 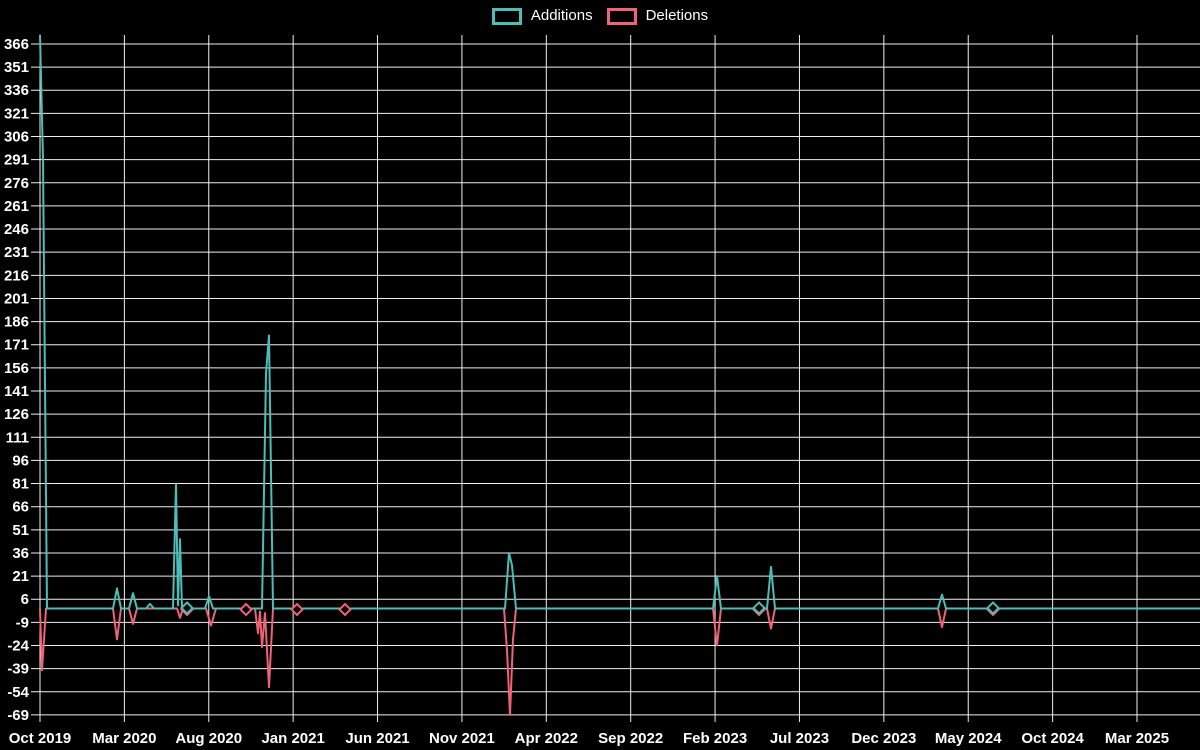 What do you see at coordinates (16, 391) in the screenshot?
I see `y-tick-label: 141` at bounding box center [16, 391].